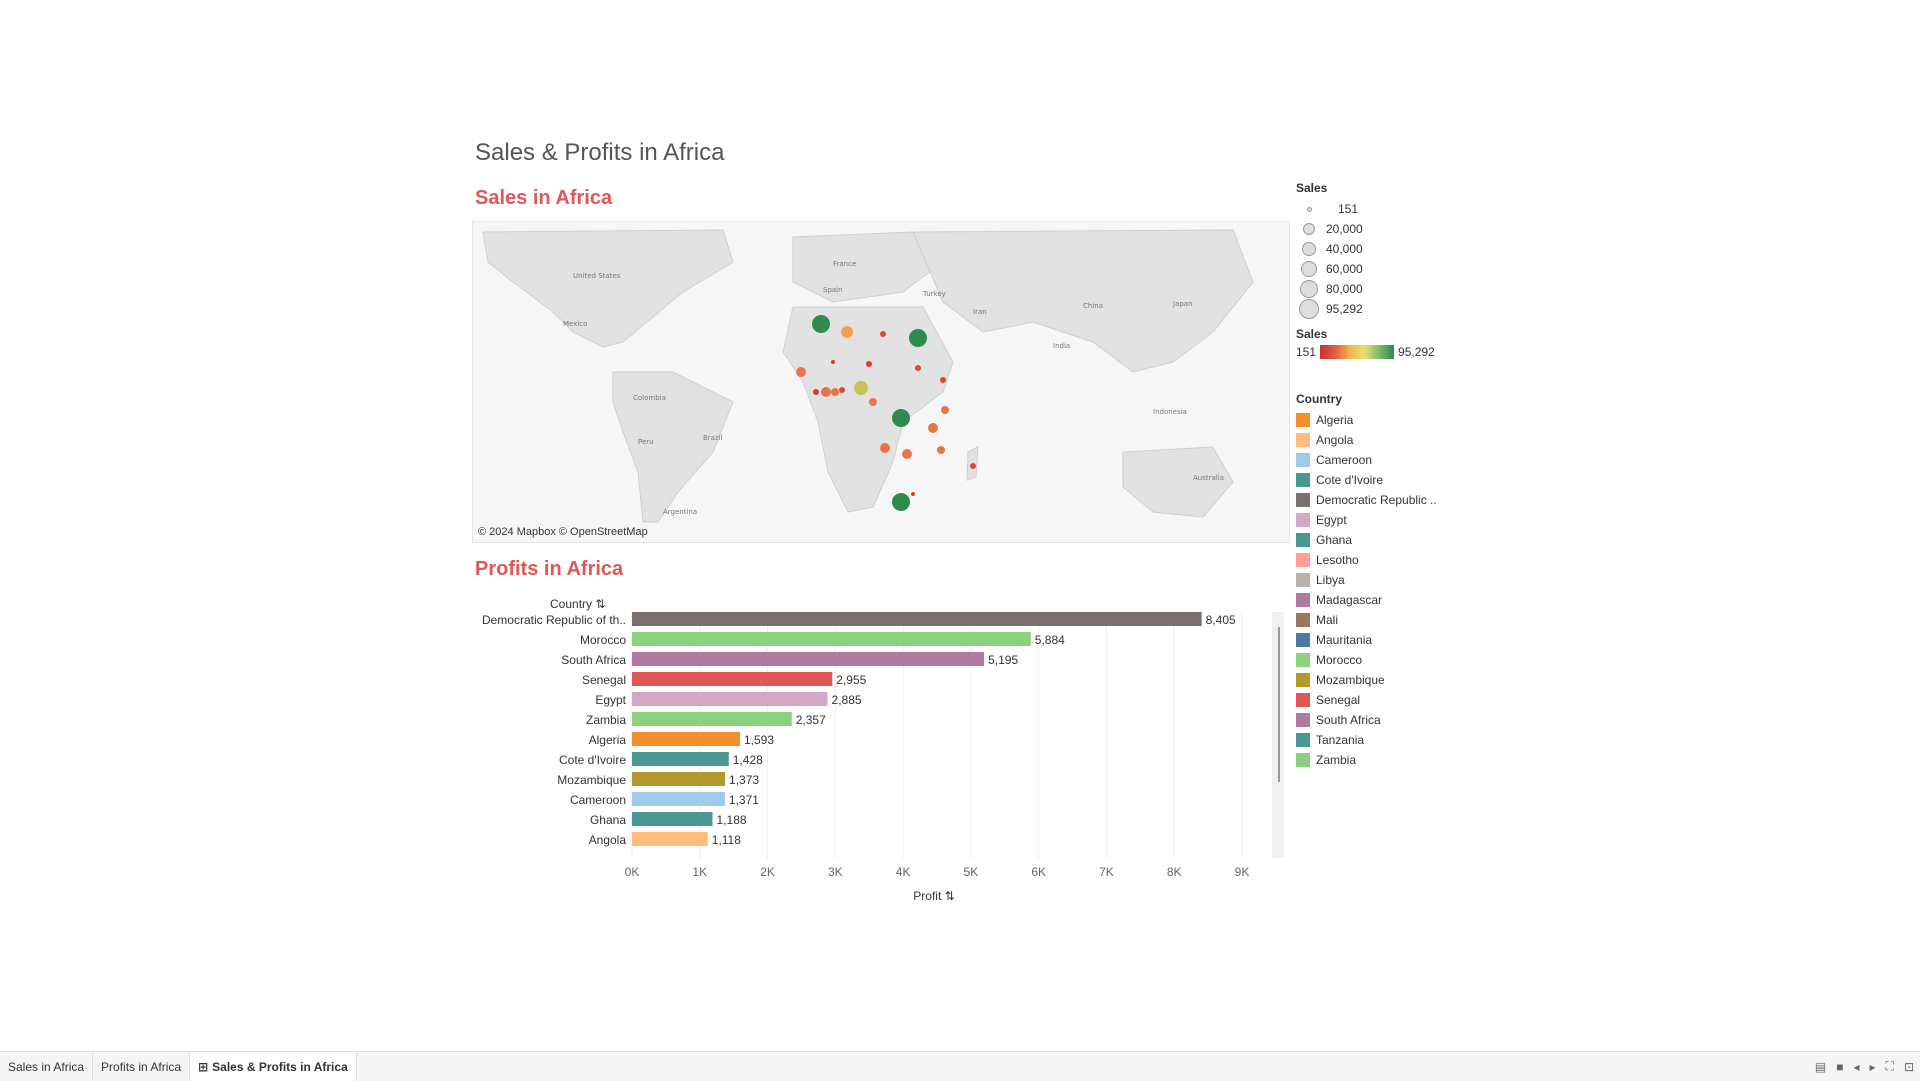 The width and height of the screenshot is (1920, 1081). What do you see at coordinates (1366, 440) in the screenshot?
I see `country-legend-item: Angola` at bounding box center [1366, 440].